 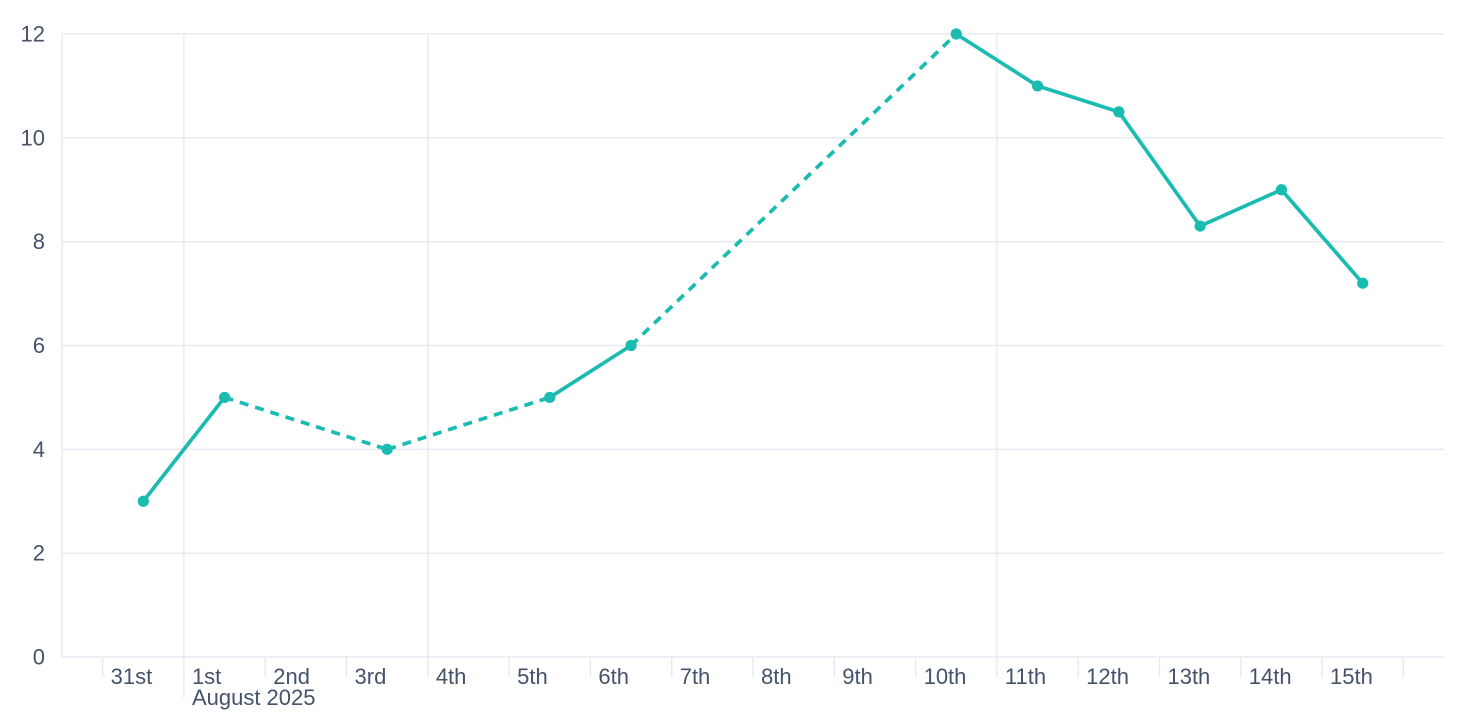 I want to click on y-axis-label: 10, so click(x=33, y=137).